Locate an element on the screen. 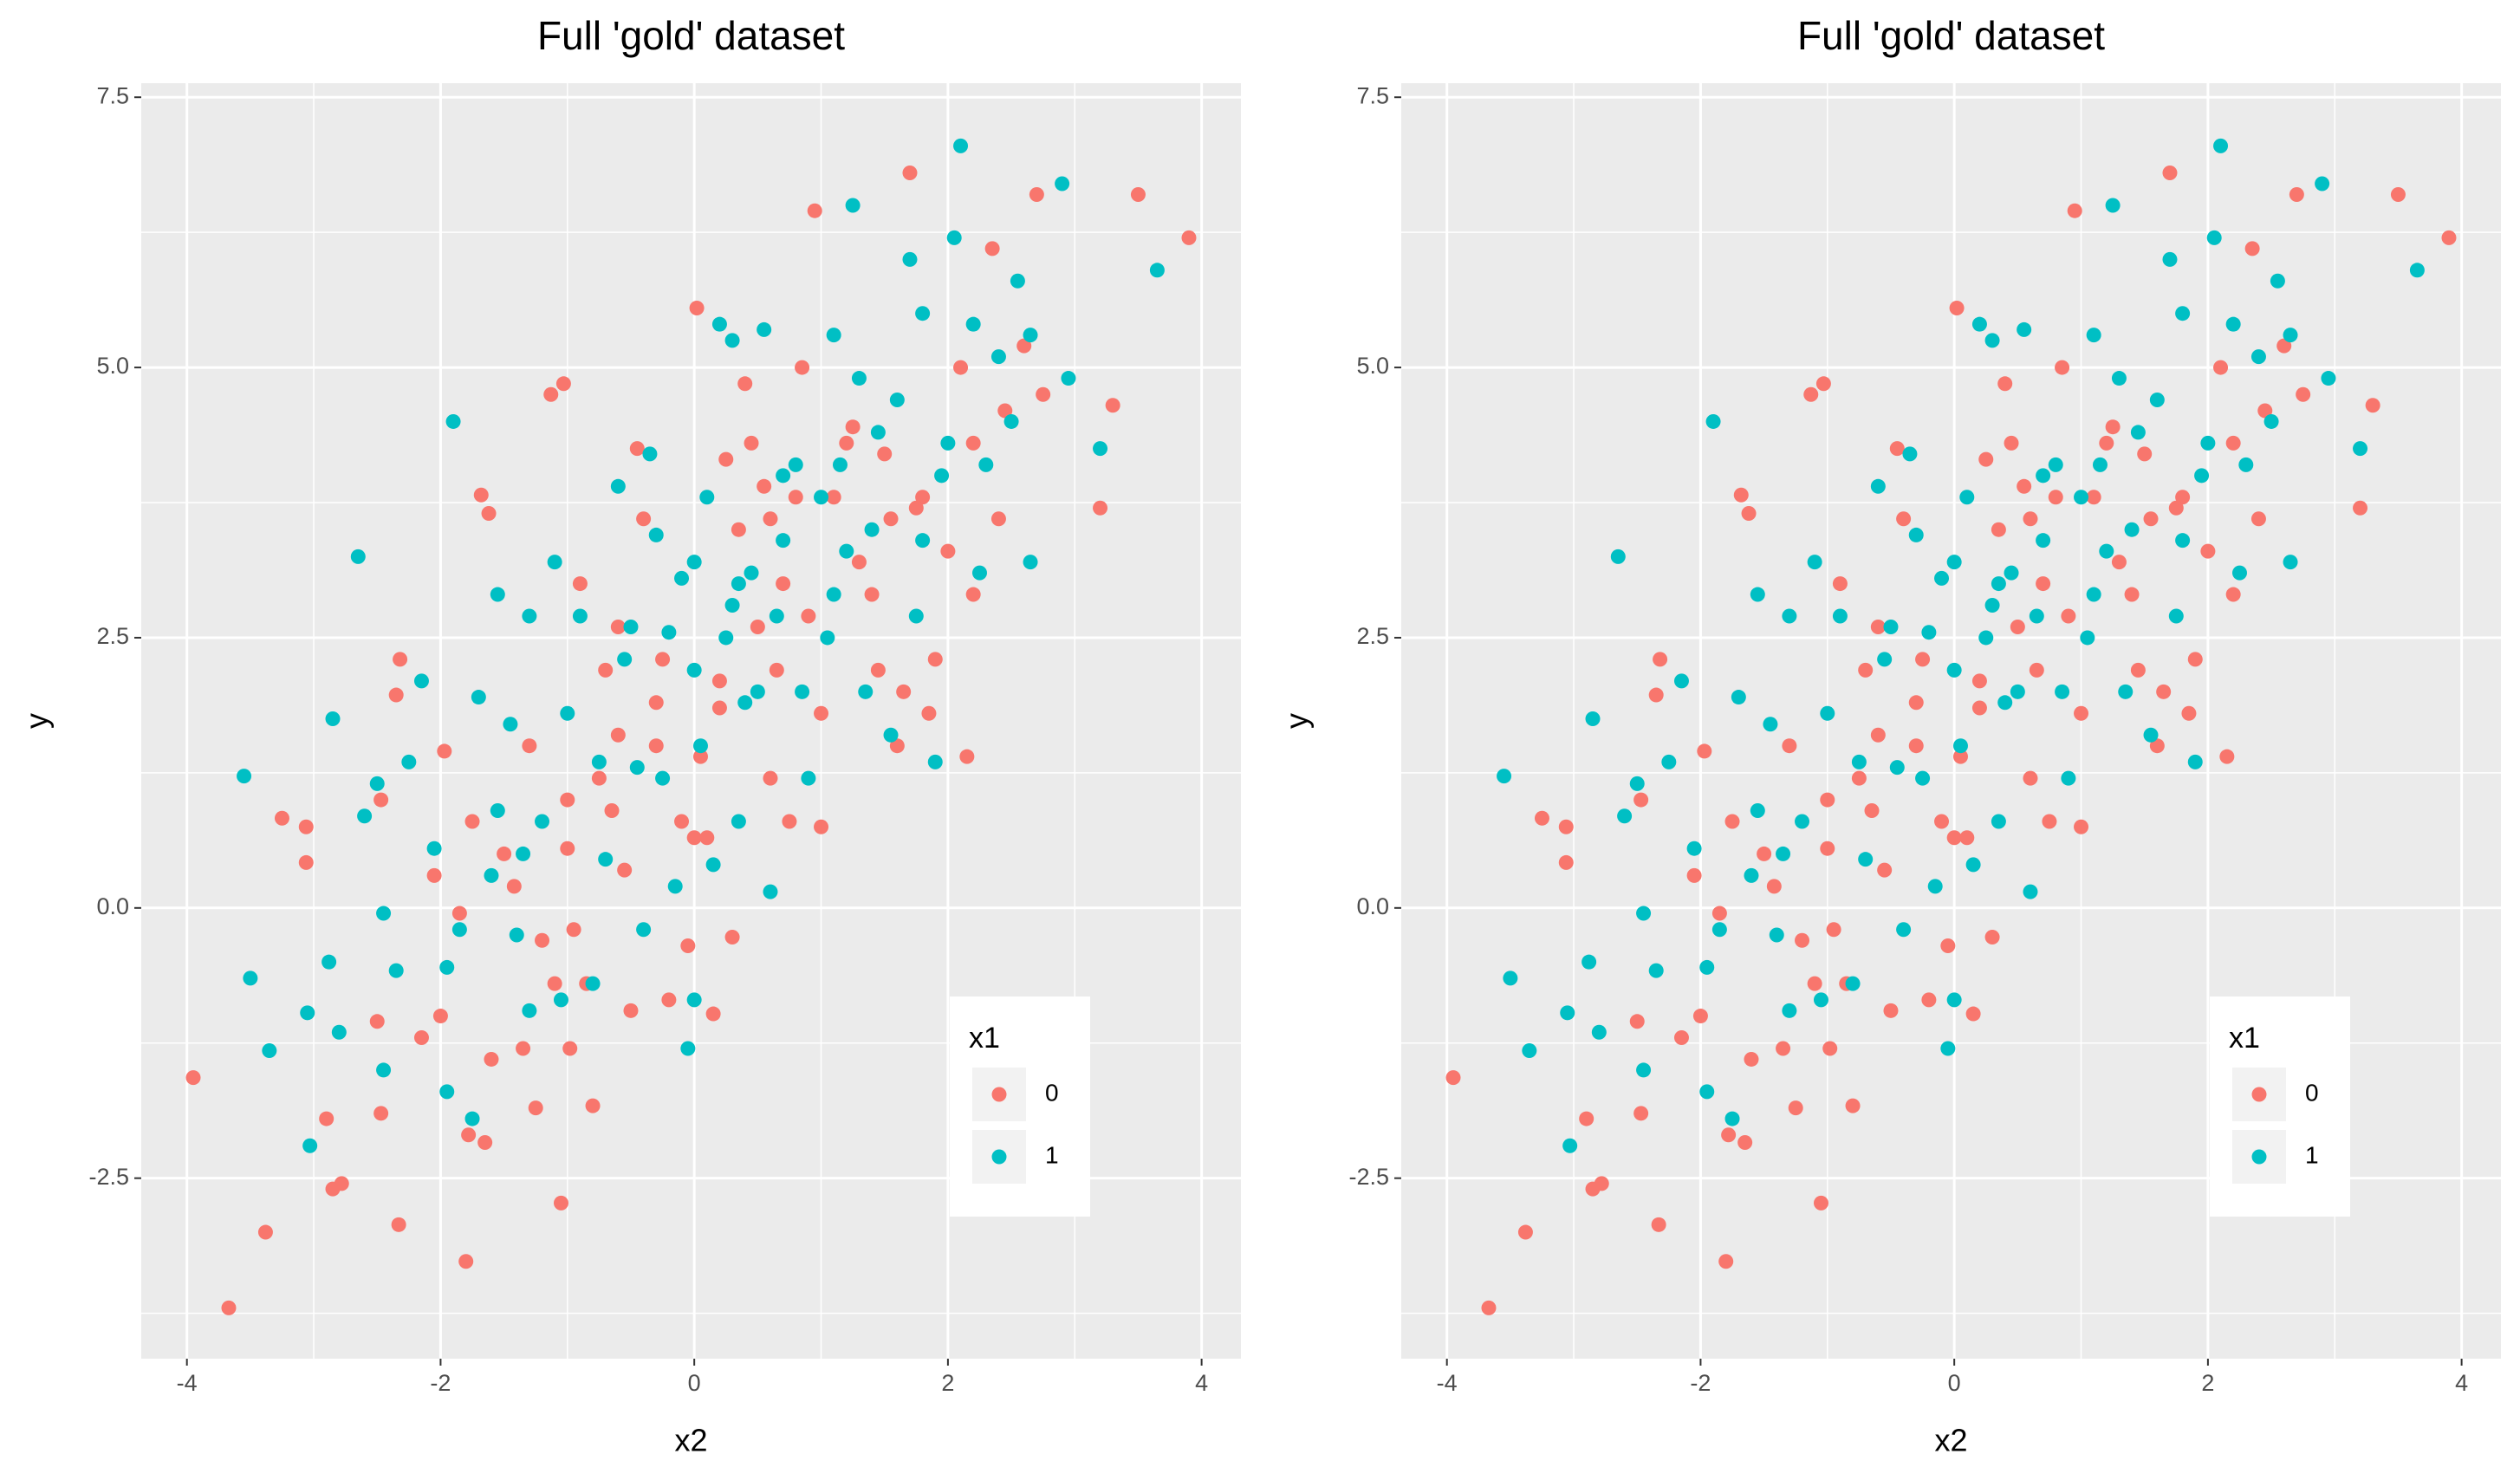 The image size is (2520, 1480). legend-label: 0 is located at coordinates (1052, 1092).